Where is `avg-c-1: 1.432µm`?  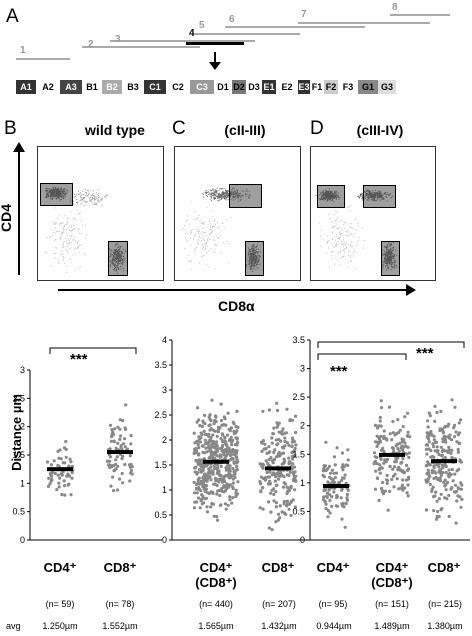
avg-c-1: 1.432µm is located at coordinates (279, 626).